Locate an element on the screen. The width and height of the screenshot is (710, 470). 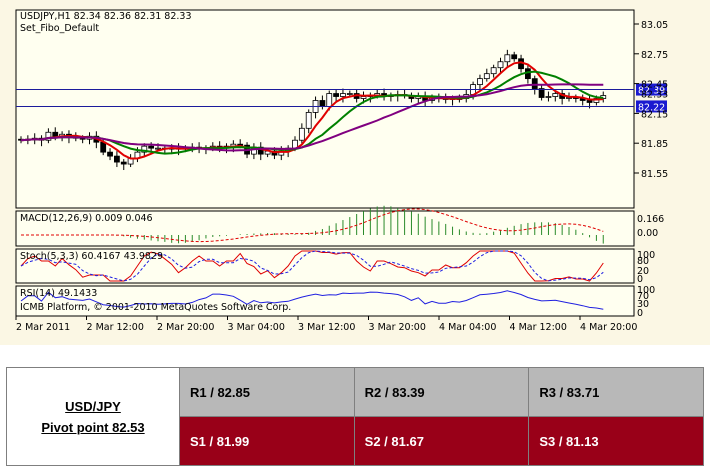
rsi-panel is located at coordinates (325, 301).